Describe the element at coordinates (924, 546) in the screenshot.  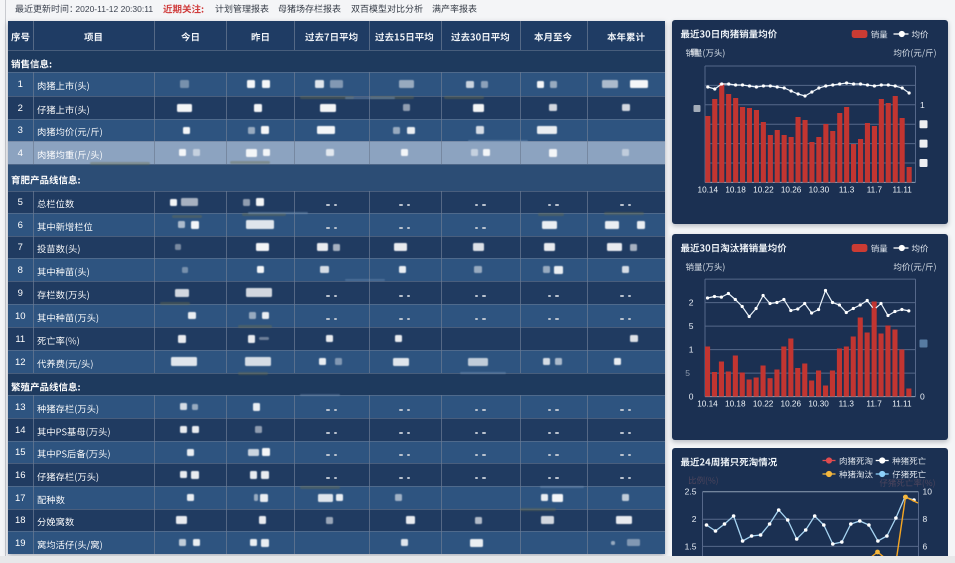
I see `svg-text: 6` at that location.